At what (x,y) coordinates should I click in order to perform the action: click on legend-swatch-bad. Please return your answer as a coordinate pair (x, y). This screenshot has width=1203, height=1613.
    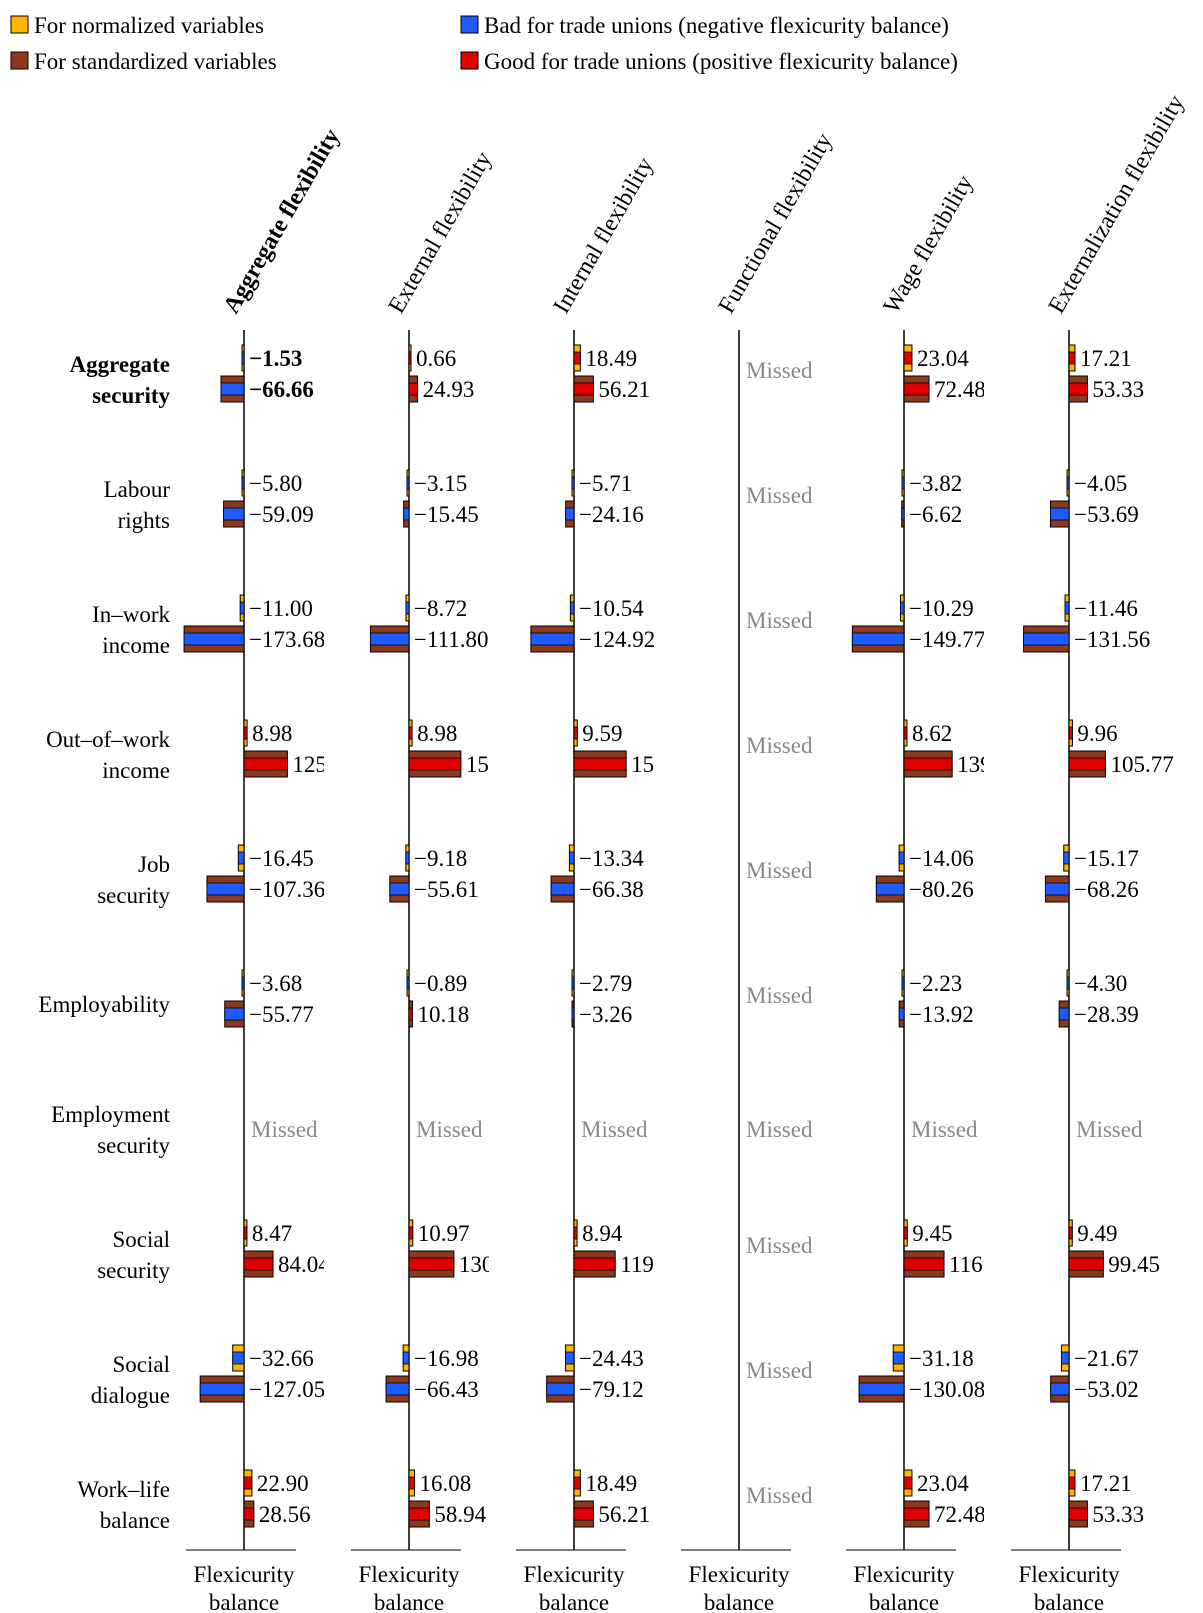
    Looking at the image, I should click on (469, 24).